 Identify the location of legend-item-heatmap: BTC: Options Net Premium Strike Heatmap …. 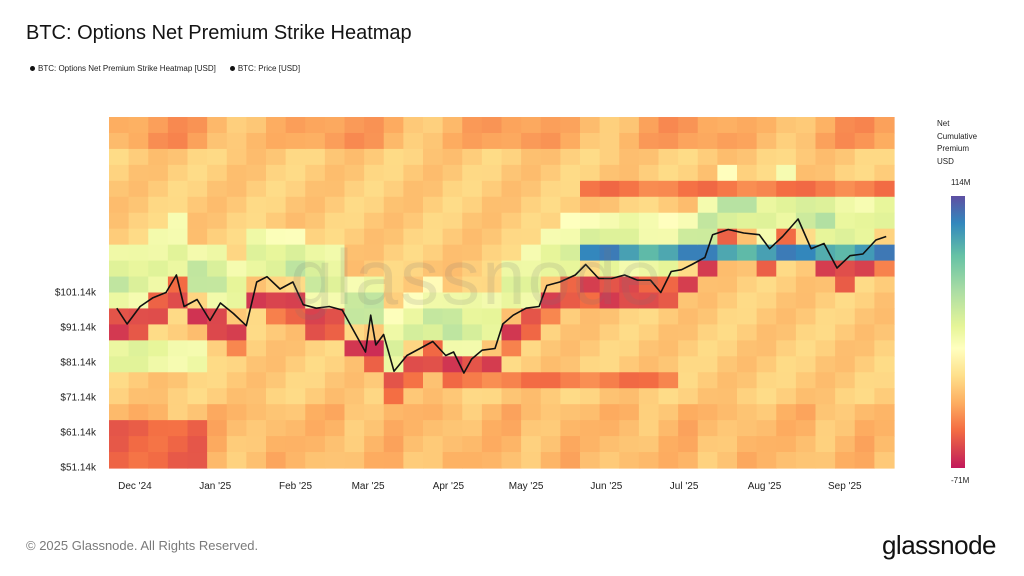
(123, 68).